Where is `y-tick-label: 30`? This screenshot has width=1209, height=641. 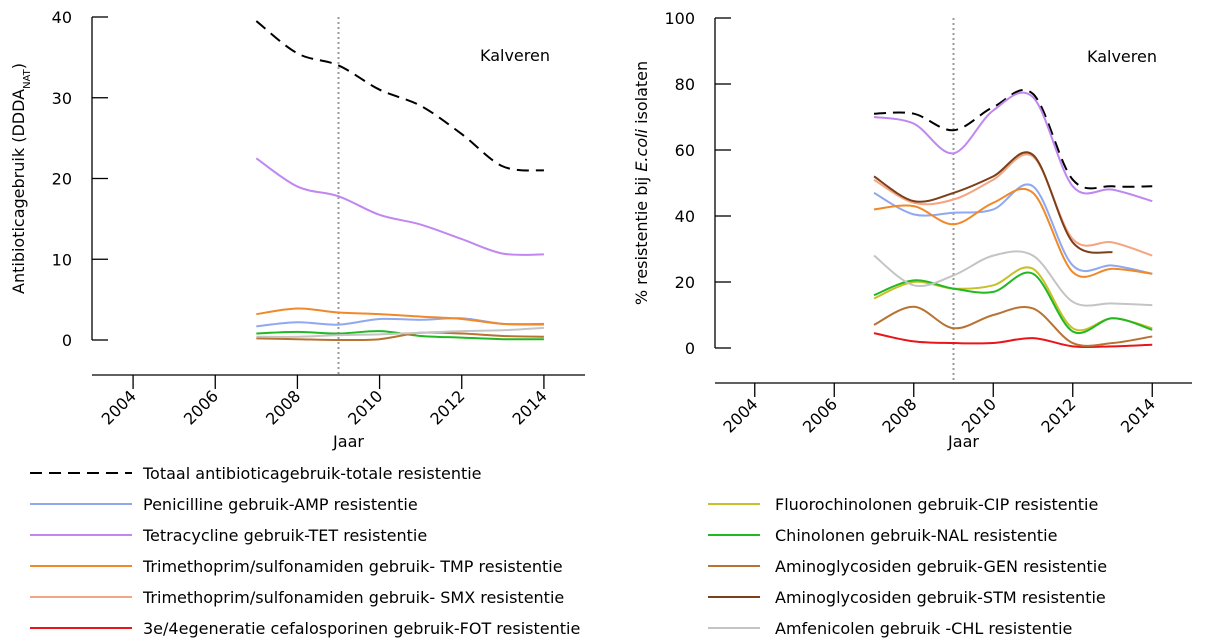 y-tick-label: 30 is located at coordinates (62, 98).